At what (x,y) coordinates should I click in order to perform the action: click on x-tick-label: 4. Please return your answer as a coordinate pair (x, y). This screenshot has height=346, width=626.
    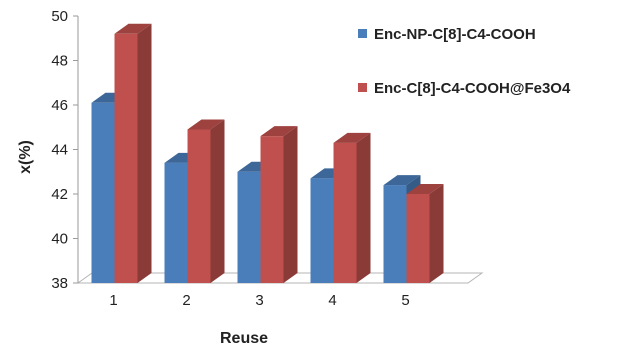
    Looking at the image, I should click on (332, 300).